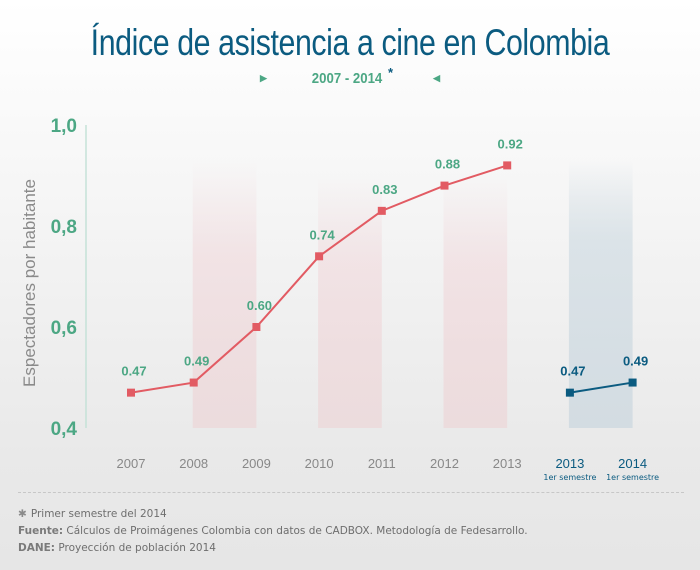 Image resolution: width=700 pixels, height=570 pixels. I want to click on asterisk-icon: ✱, so click(22, 514).